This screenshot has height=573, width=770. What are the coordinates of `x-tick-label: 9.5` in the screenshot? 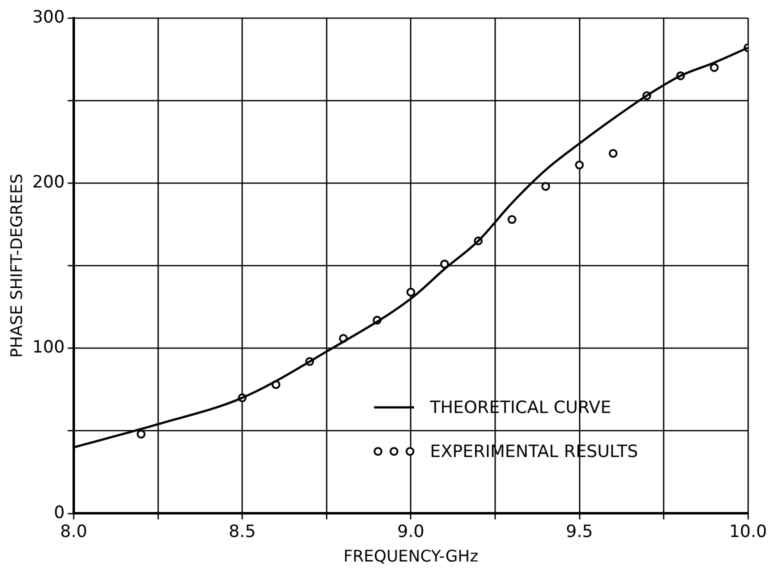 It's located at (579, 532).